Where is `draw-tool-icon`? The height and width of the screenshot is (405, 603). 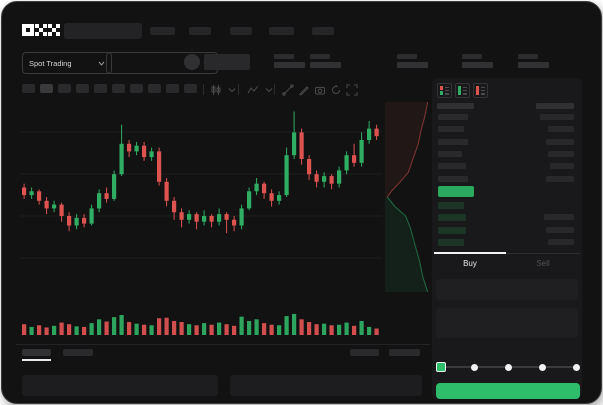
draw-tool-icon is located at coordinates (303, 89).